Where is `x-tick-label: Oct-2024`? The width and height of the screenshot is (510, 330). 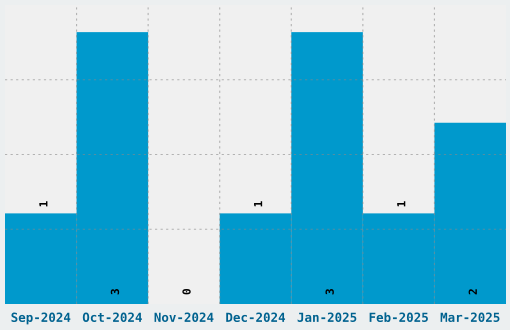
x-tick-label: Oct-2024 is located at coordinates (112, 317).